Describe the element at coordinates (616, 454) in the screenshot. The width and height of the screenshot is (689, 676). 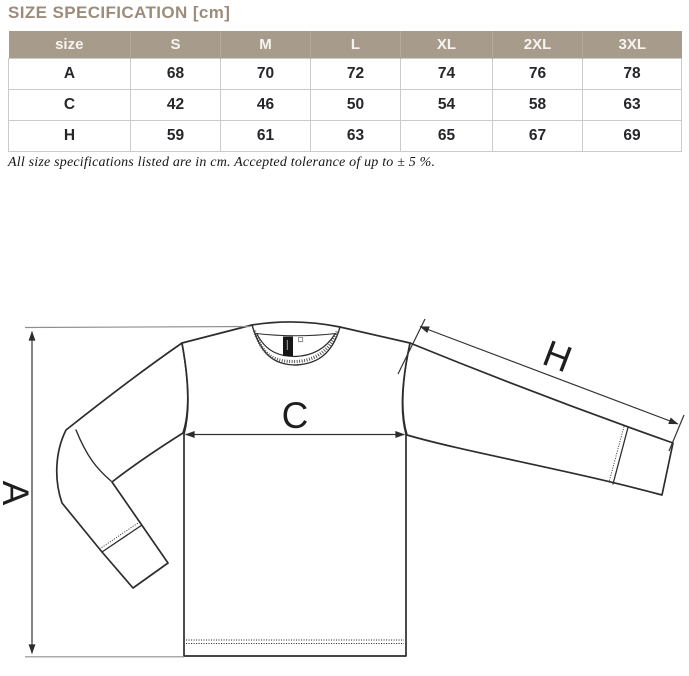
I see `right-cuff-stitch` at that location.